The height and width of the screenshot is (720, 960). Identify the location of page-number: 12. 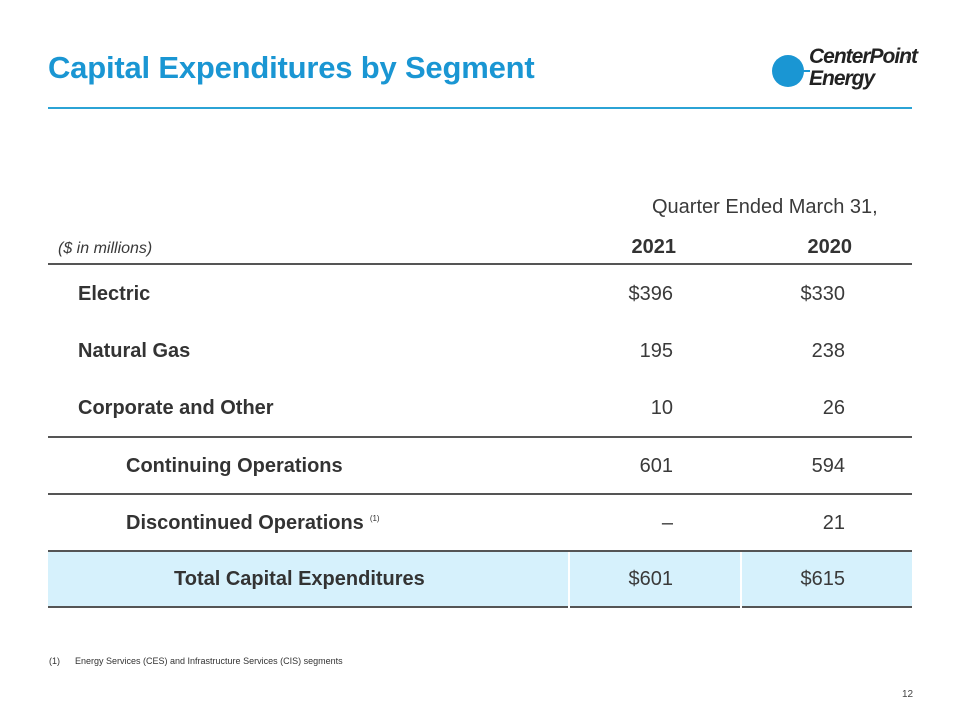
(908, 694).